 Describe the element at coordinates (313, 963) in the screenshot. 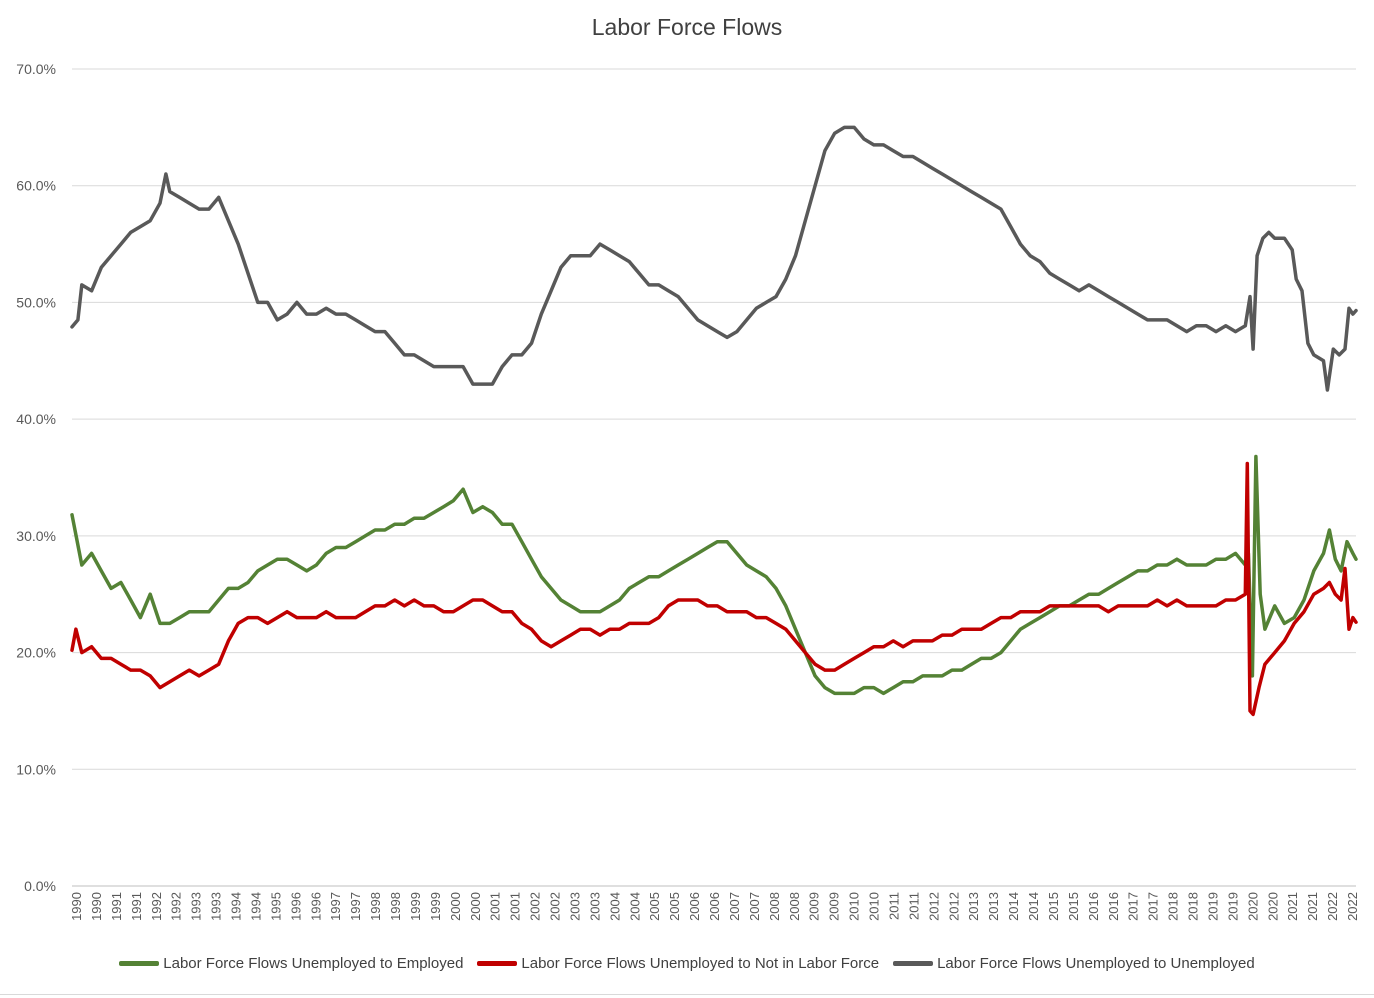

I see `legend-label-employed: Labor Force Flows Unemployed to Employed` at that location.